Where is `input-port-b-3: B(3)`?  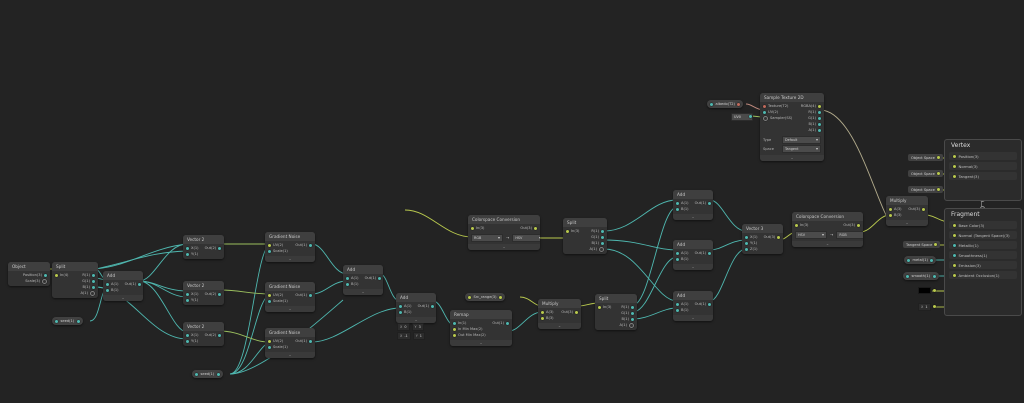
input-port-b-3: B(3) is located at coordinates (895, 215).